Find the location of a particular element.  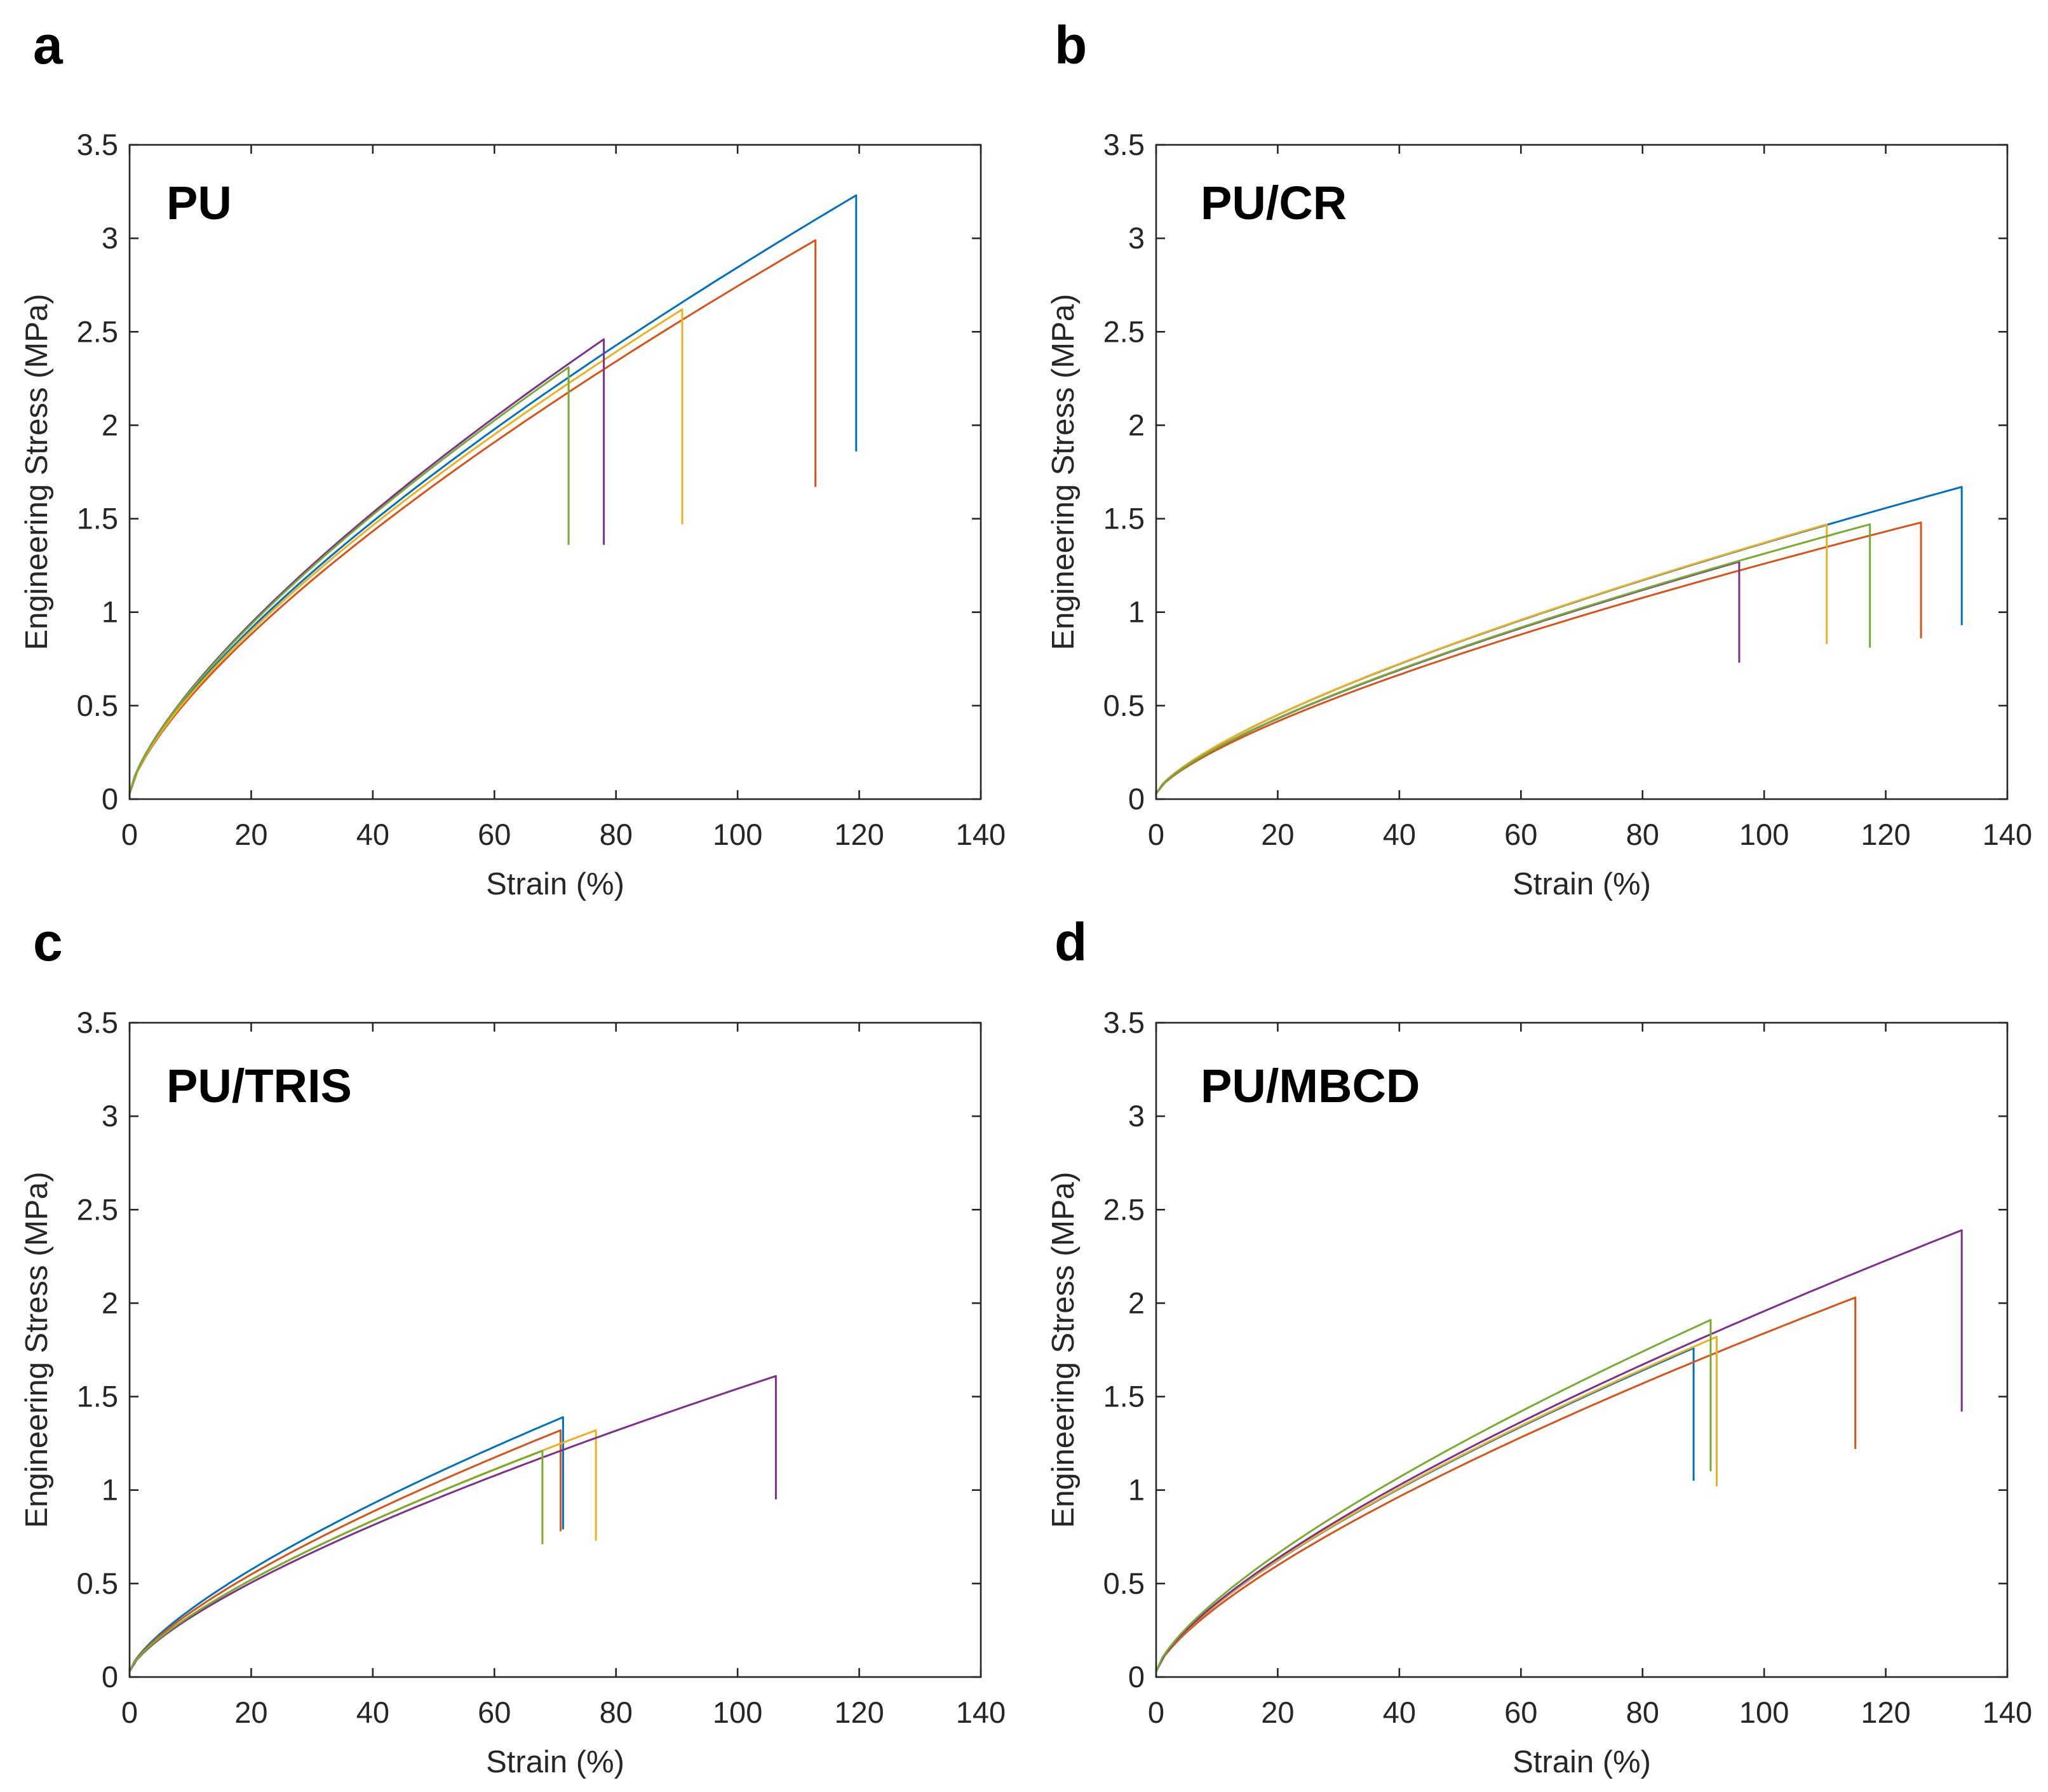

panel-letter: d is located at coordinates (1070, 942).